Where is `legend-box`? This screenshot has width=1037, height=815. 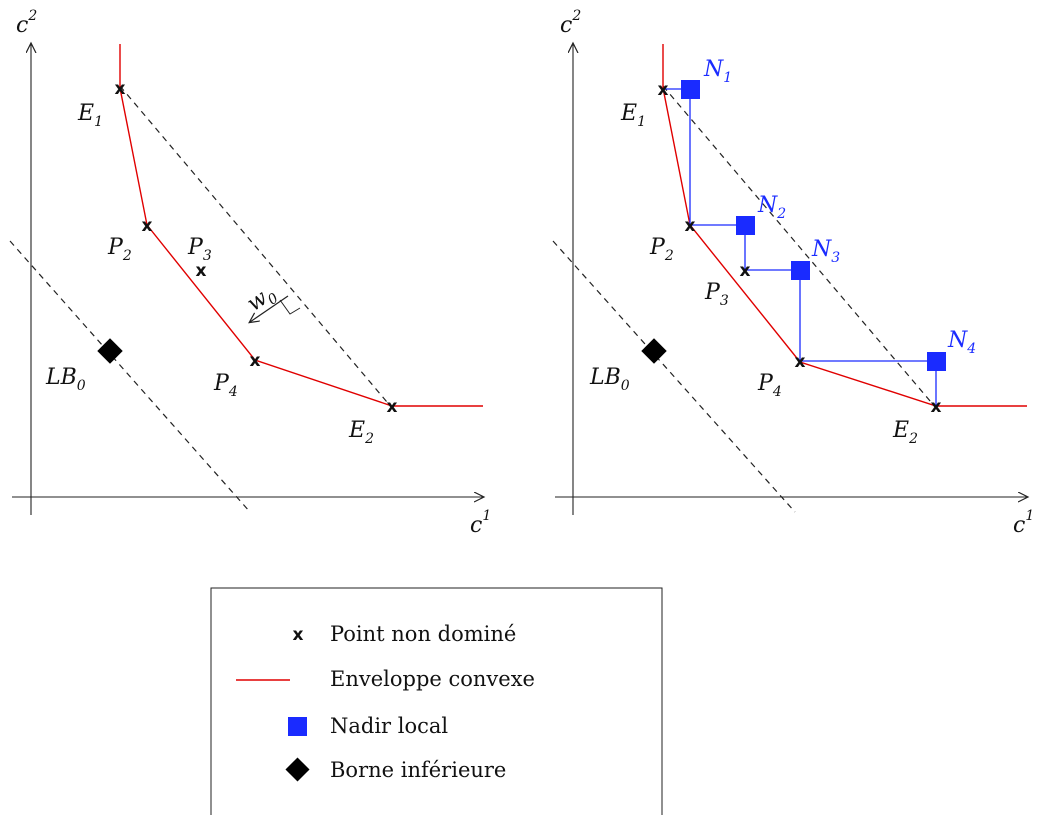
legend-box is located at coordinates (436, 701).